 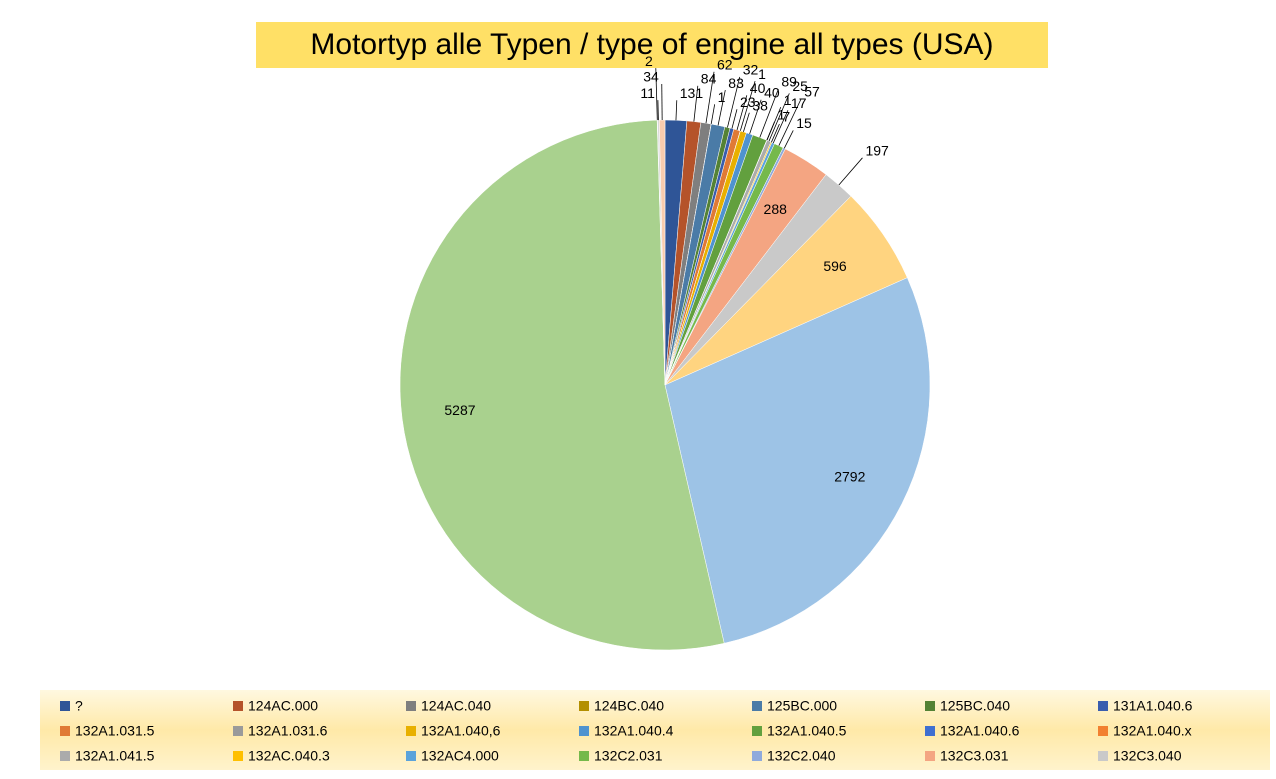 I want to click on data-label: 596, so click(x=835, y=266).